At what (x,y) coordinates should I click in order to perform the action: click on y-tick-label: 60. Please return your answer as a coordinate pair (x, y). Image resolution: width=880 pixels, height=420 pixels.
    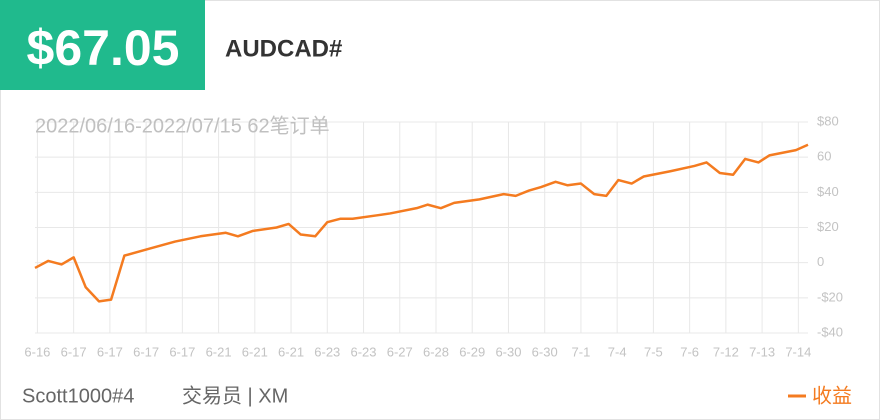
    Looking at the image, I should click on (824, 156).